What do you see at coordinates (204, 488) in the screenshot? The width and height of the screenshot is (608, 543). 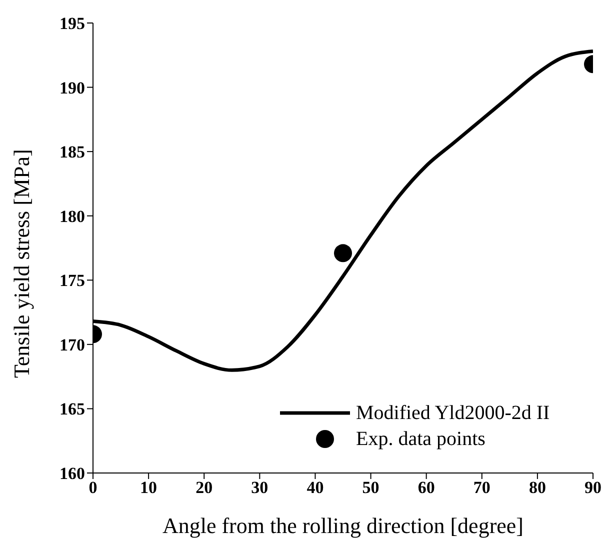 I see `x-tick-label: 20` at bounding box center [204, 488].